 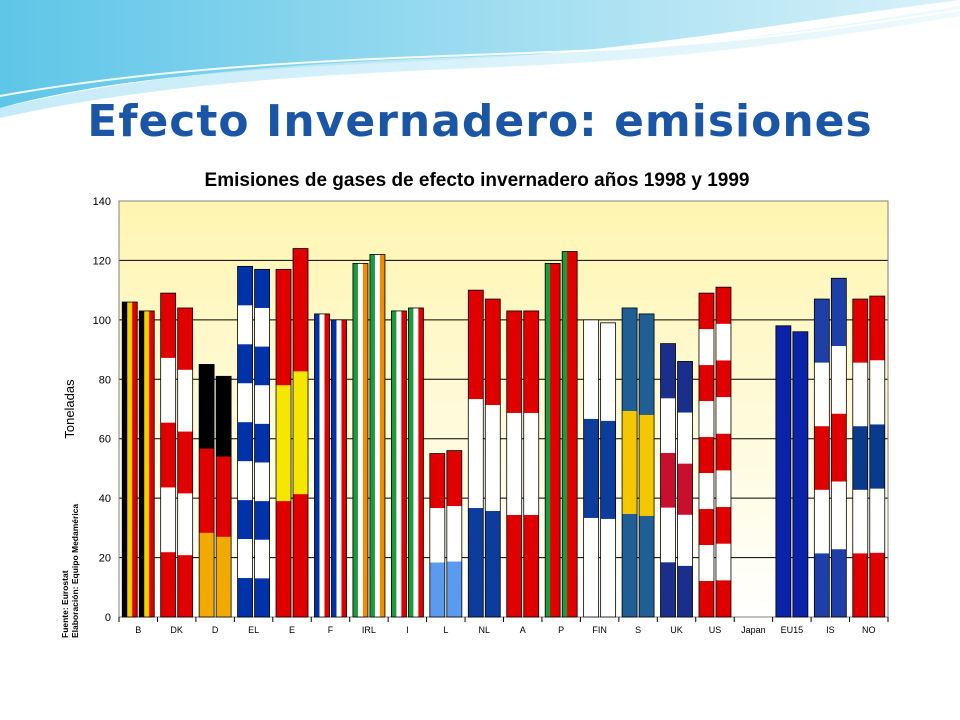 I want to click on x-tick-label: IS, so click(x=830, y=630).